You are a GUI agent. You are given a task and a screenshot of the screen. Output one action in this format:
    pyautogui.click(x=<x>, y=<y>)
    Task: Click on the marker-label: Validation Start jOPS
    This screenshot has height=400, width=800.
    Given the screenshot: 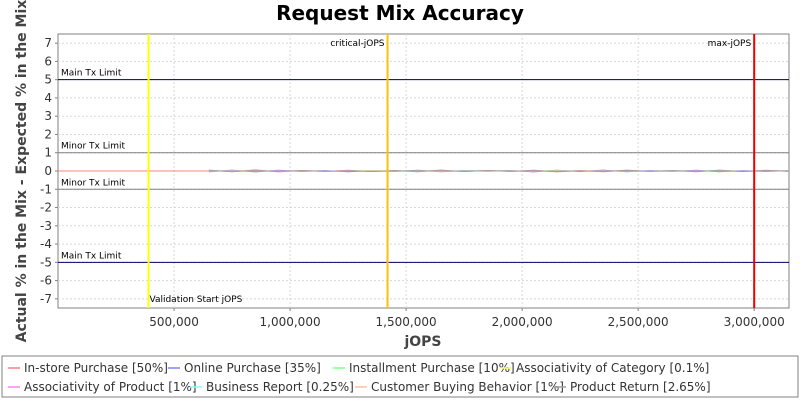 What is the action you would take?
    pyautogui.click(x=196, y=300)
    